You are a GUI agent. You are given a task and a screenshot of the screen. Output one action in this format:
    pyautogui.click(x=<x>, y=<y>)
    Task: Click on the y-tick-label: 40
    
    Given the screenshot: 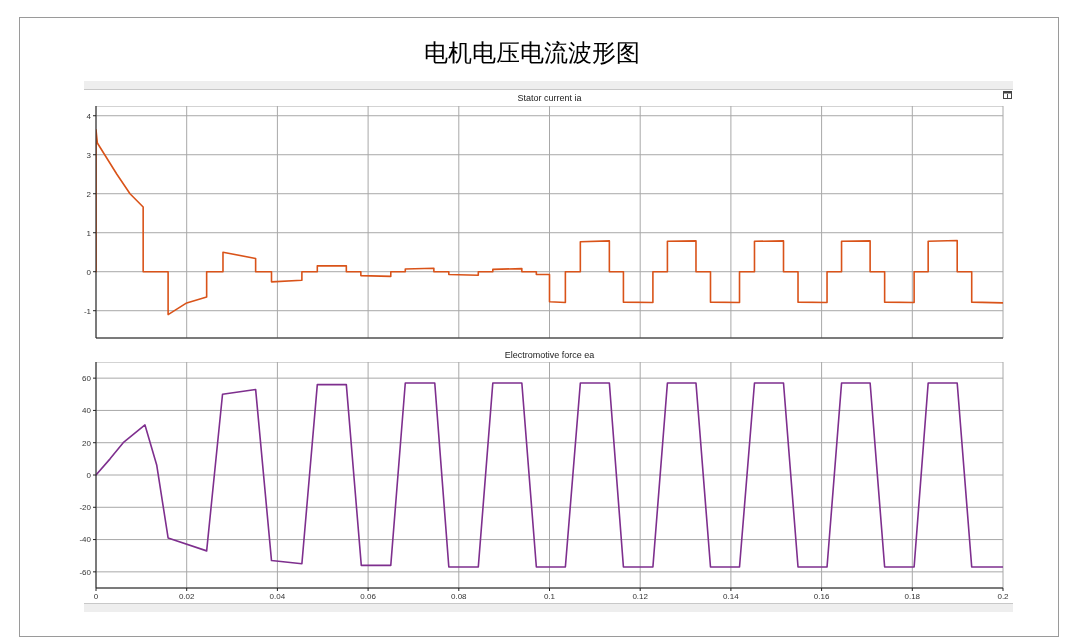 What is the action you would take?
    pyautogui.click(x=87, y=411)
    